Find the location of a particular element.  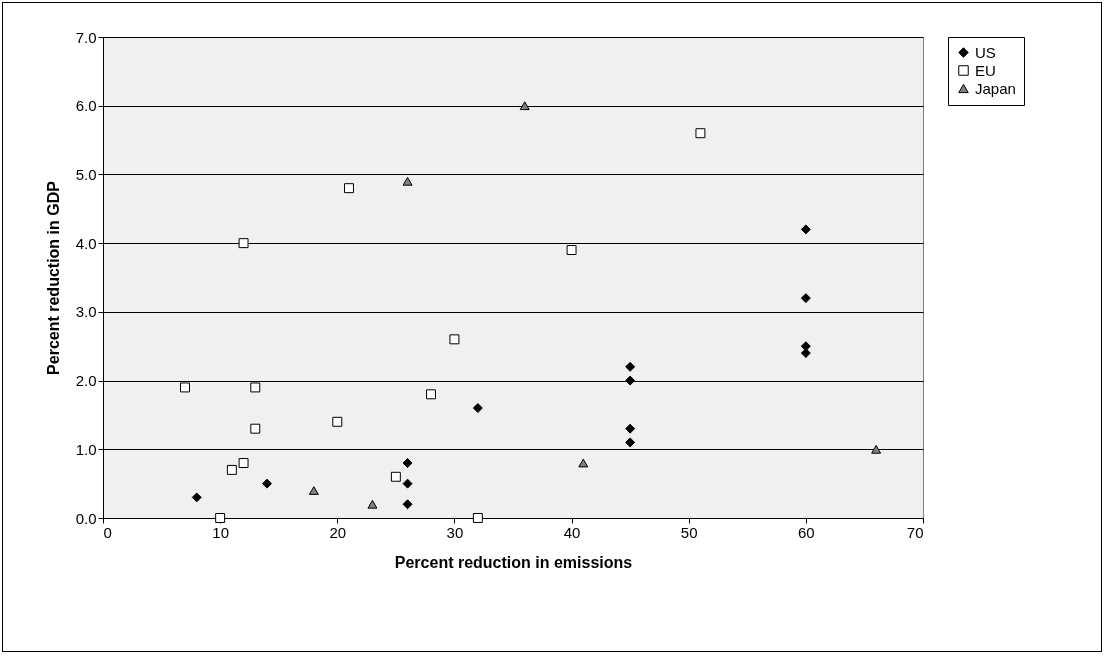

y-tick-label: 4.0 is located at coordinates (86, 243).